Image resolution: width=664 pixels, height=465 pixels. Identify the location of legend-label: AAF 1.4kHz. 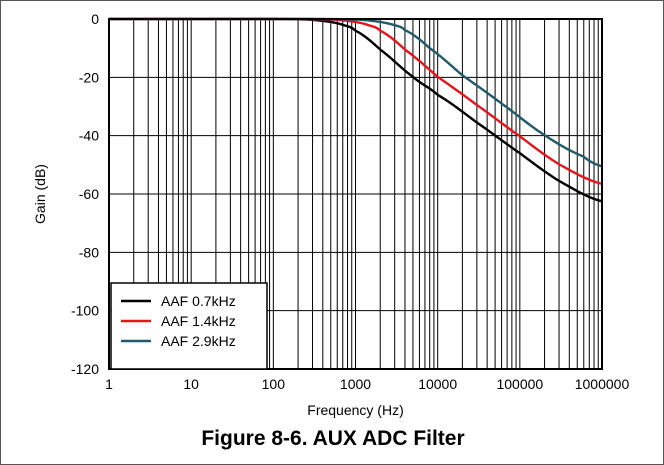
(198, 321).